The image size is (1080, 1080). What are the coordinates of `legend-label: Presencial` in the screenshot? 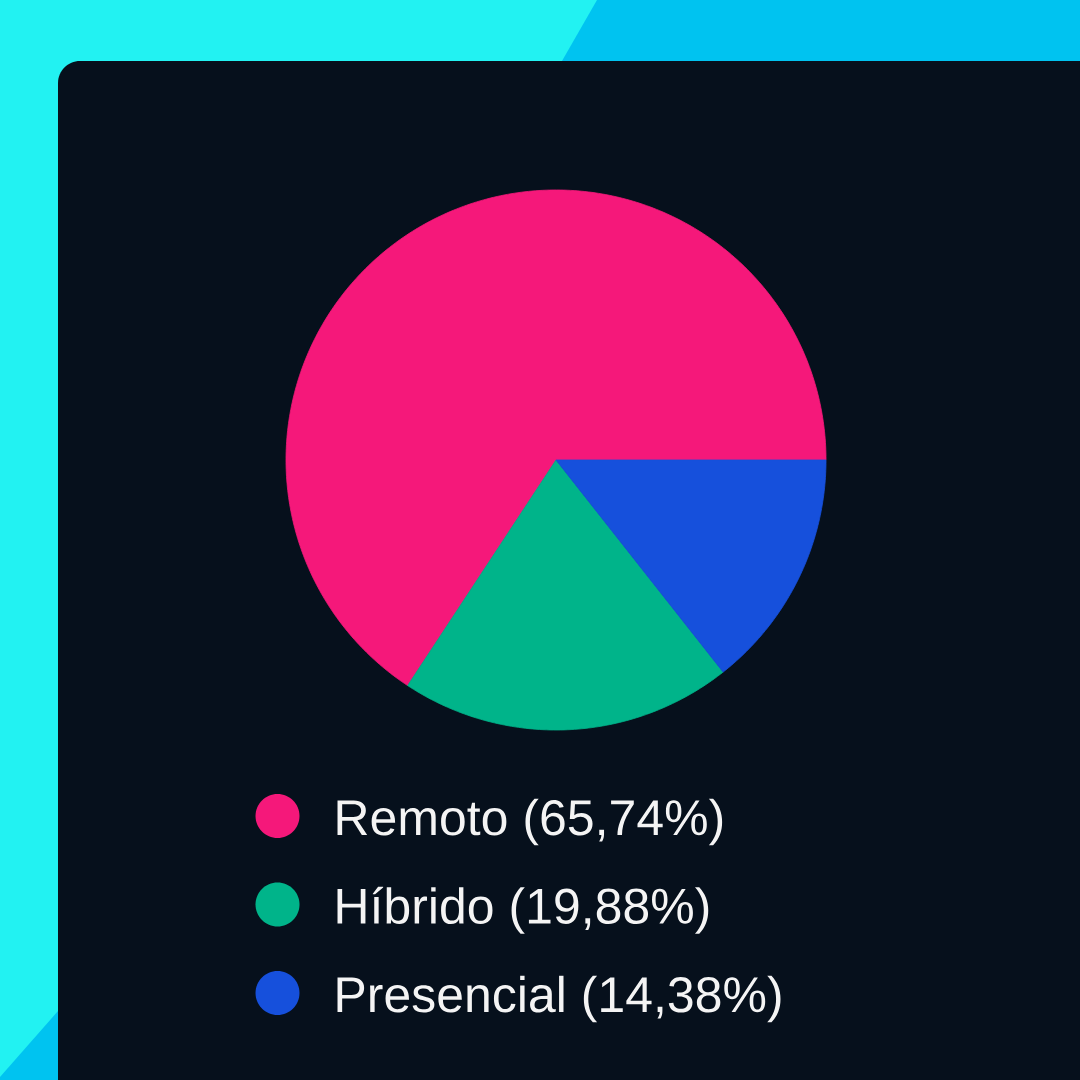 It's located at (450, 994).